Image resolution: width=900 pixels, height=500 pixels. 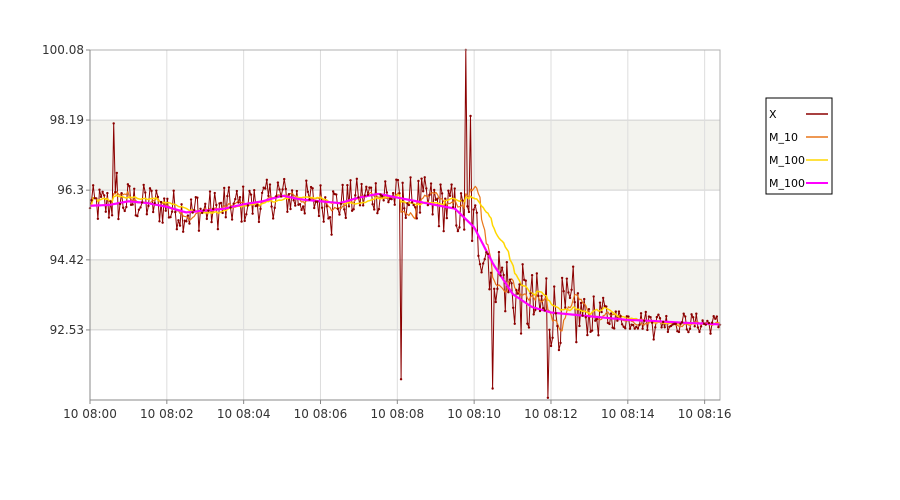 I want to click on x-tick-label: 10 08:00, so click(x=90, y=414).